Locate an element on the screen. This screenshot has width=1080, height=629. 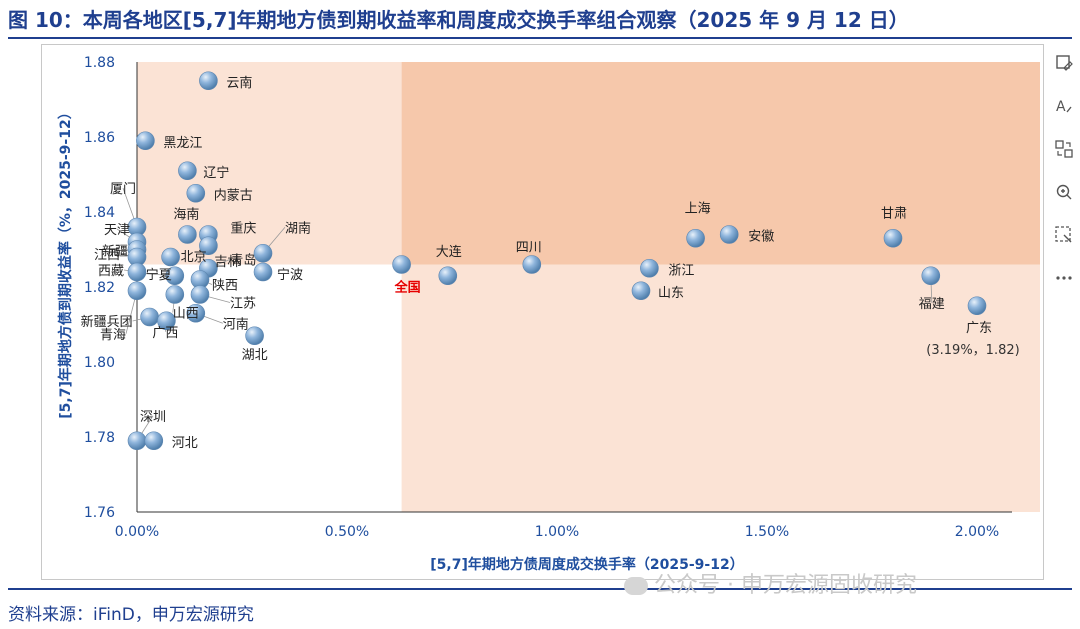
x-axis-title: [5,7]年期地方债周度成交换手率（2025-9-12） is located at coordinates (586, 564).